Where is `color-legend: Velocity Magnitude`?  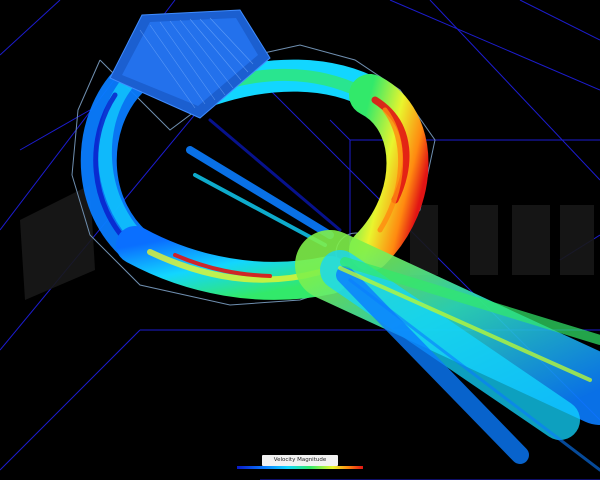
color-legend: Velocity Magnitude is located at coordinates (300, 460).